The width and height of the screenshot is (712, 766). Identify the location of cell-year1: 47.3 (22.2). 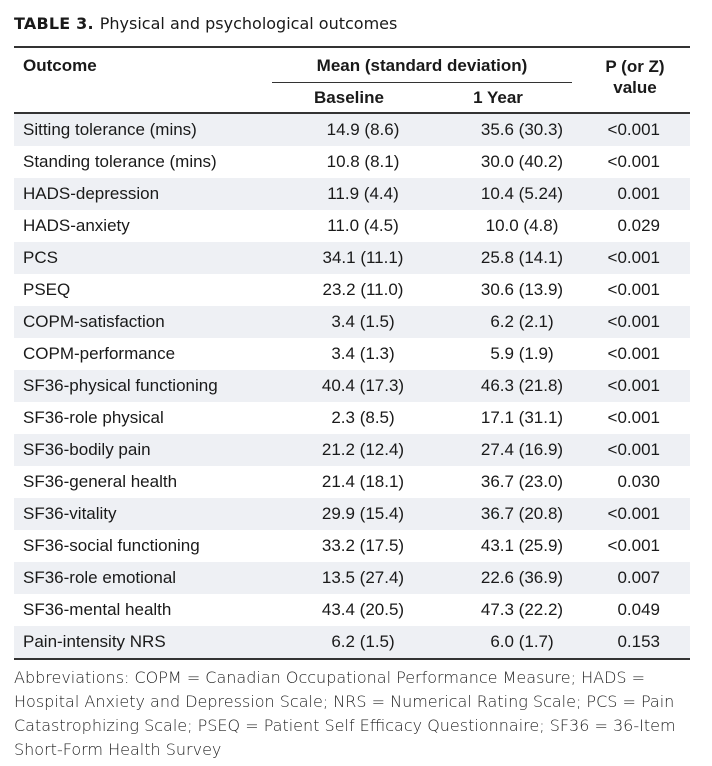
(522, 609).